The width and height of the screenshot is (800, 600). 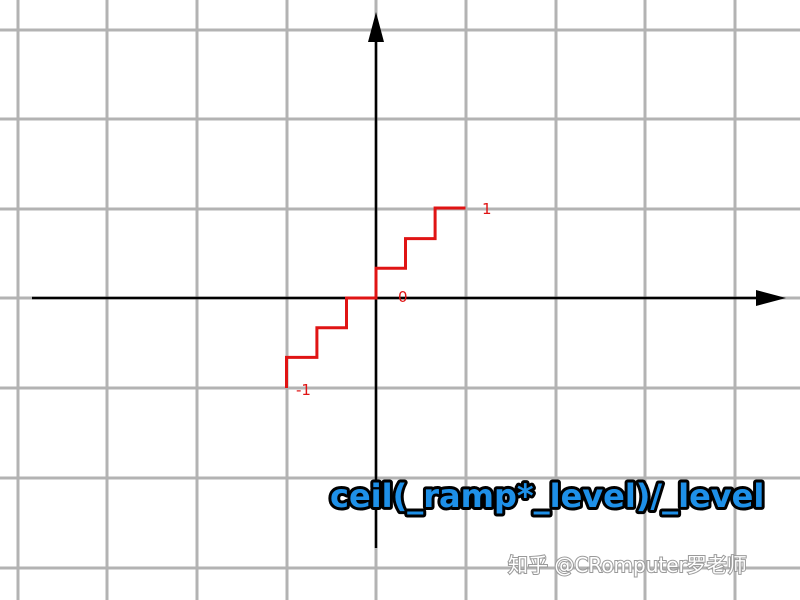 I want to click on y-axis-arrow-icon, so click(x=376, y=27).